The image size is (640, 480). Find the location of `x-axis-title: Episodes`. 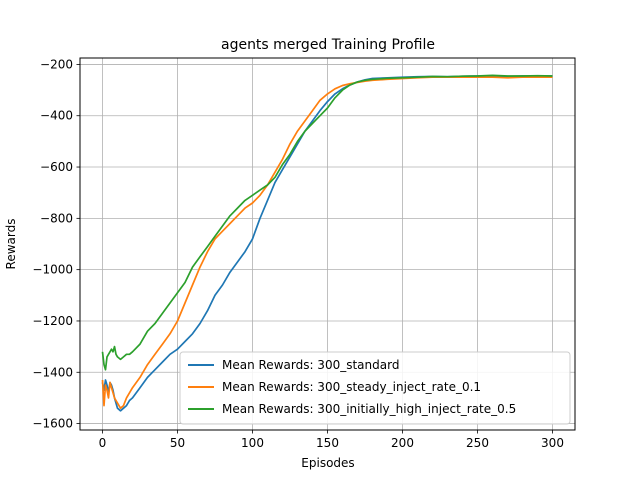

x-axis-title: Episodes is located at coordinates (327, 463).